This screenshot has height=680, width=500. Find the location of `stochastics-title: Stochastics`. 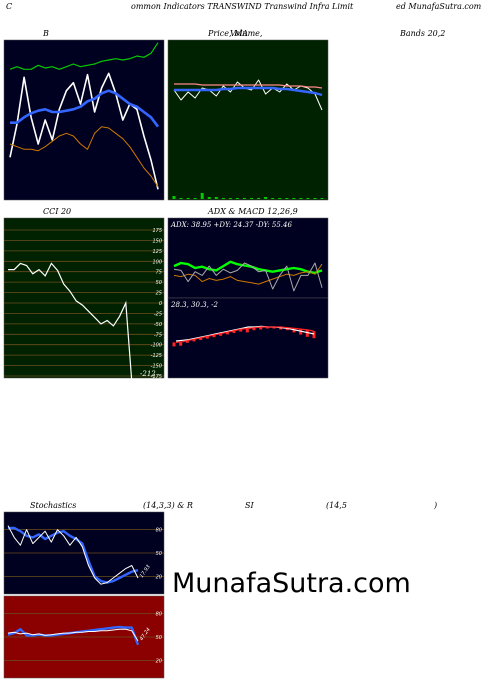

stochastics-title: Stochastics is located at coordinates (53, 505).